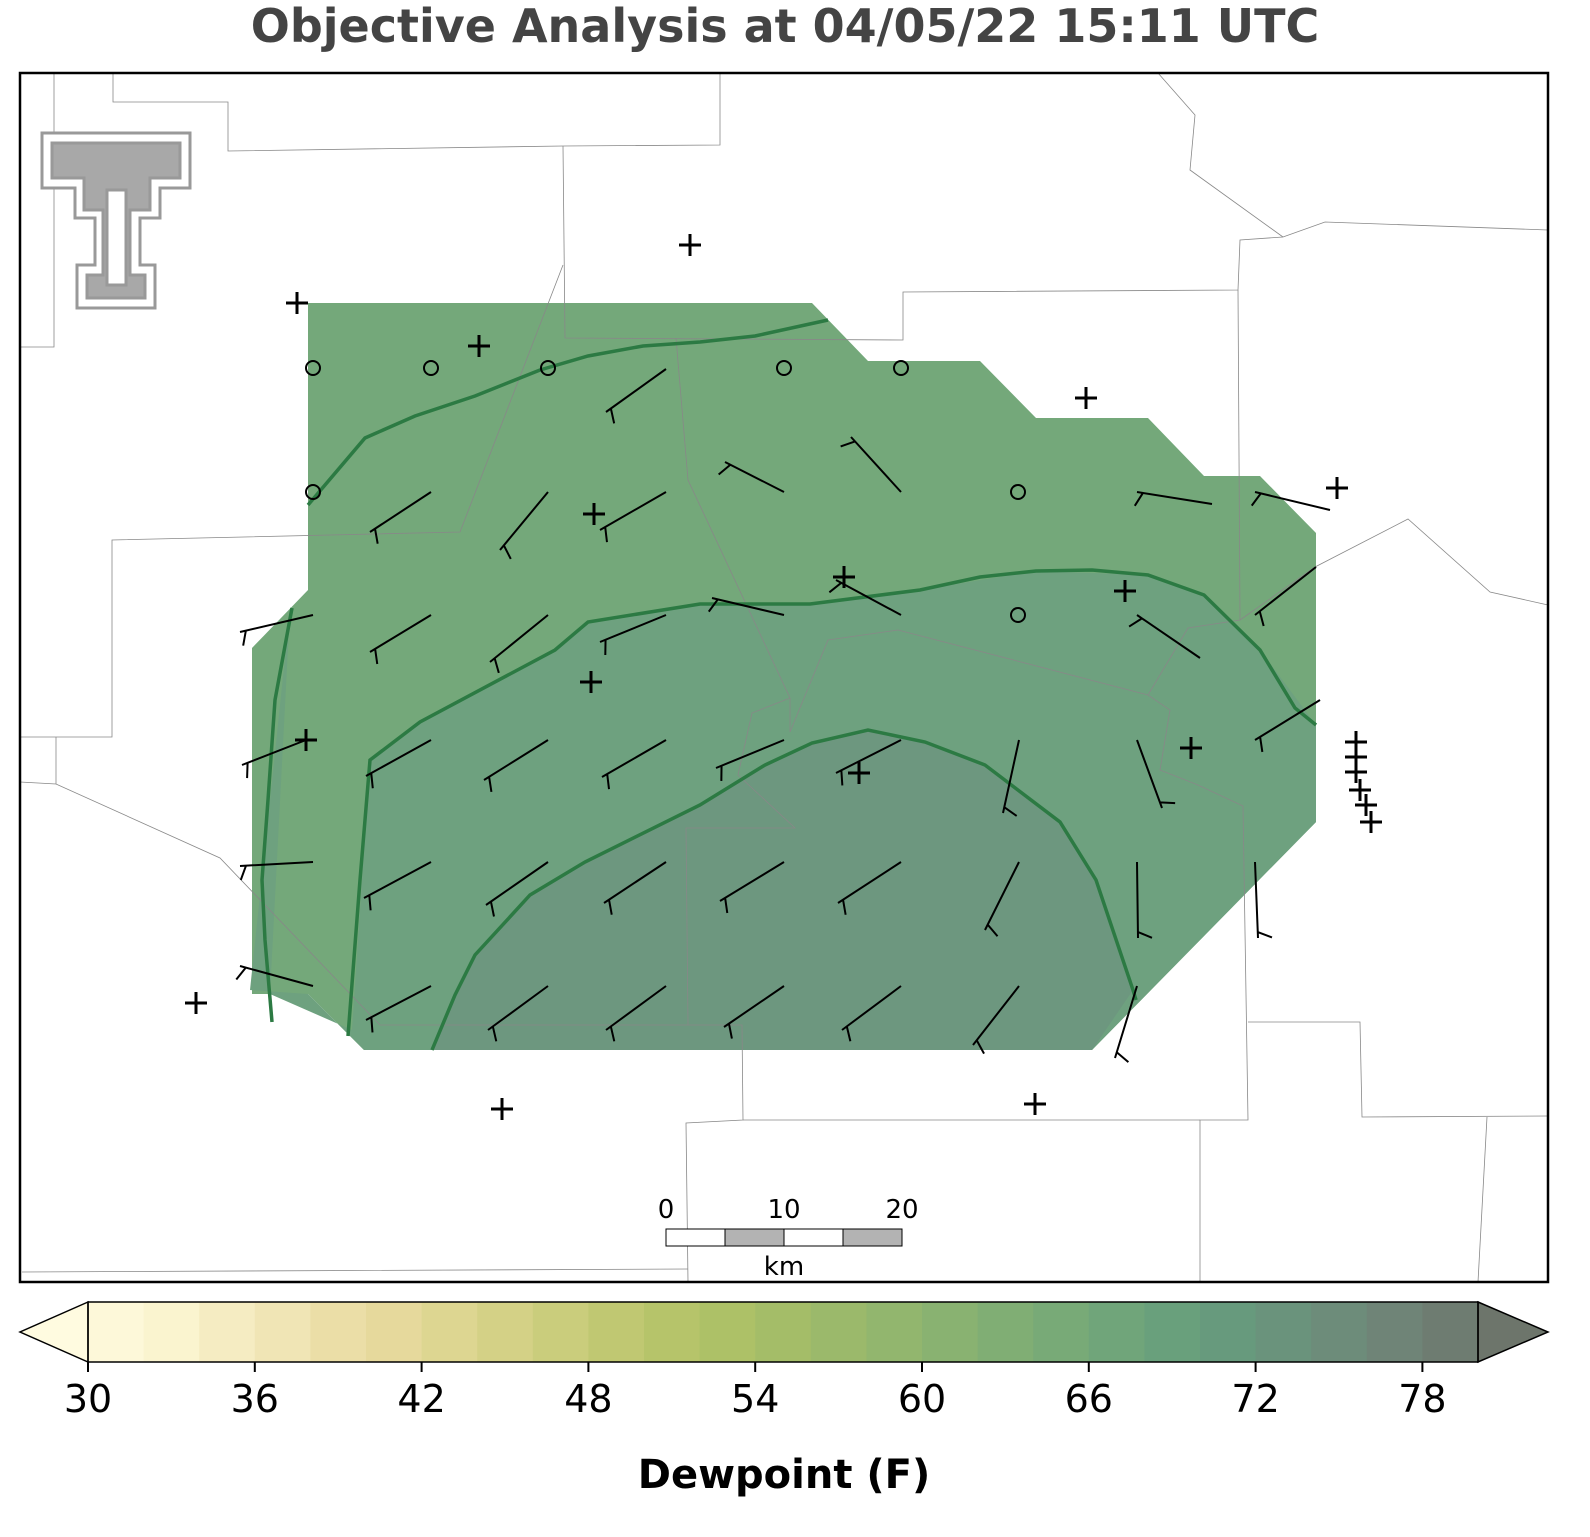 This screenshot has height=1537, width=1590. What do you see at coordinates (785, 26) in the screenshot?
I see `title: Objective Analysis at 04/05/22 15:11 UTC` at bounding box center [785, 26].